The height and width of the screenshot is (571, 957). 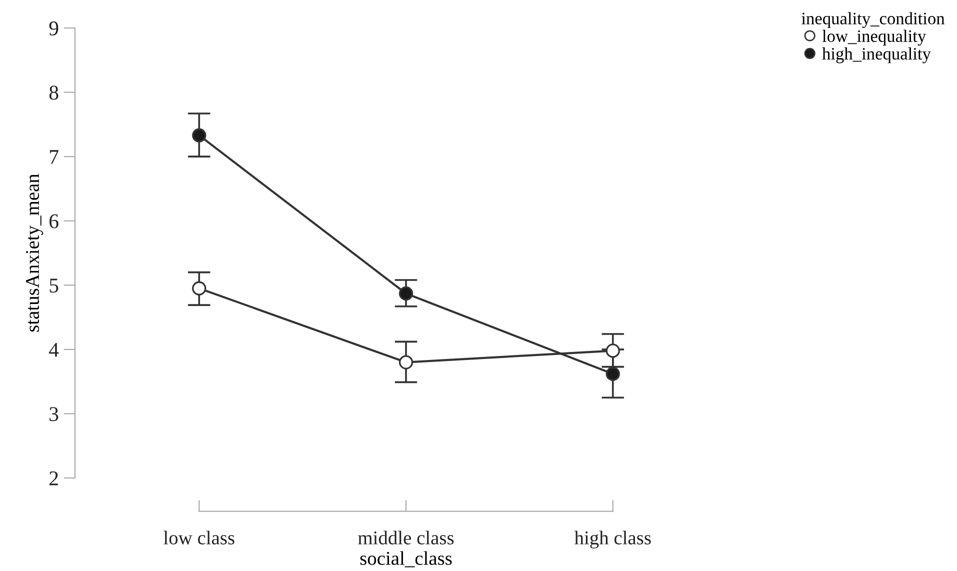 What do you see at coordinates (54, 285) in the screenshot?
I see `y-tick-label: 5` at bounding box center [54, 285].